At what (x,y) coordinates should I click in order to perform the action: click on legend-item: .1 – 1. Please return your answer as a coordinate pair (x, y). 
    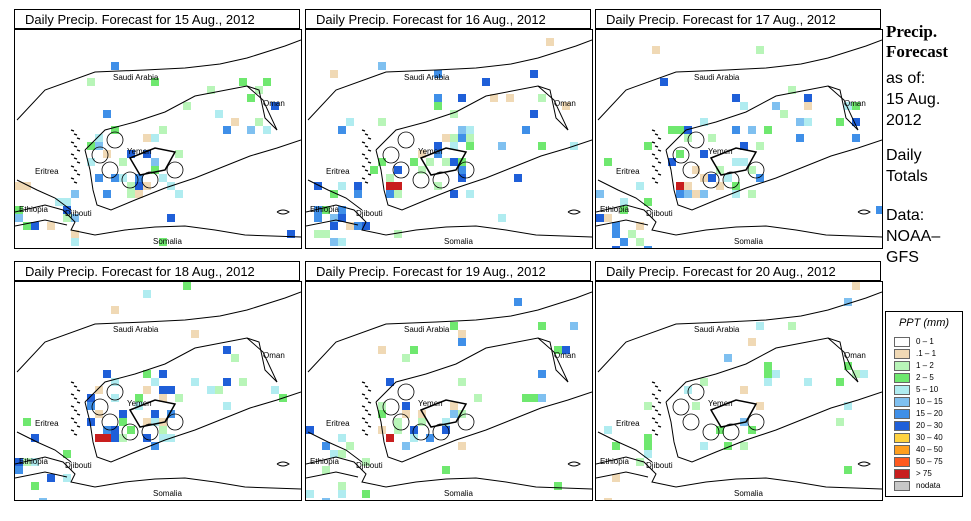
    Looking at the image, I should click on (927, 354).